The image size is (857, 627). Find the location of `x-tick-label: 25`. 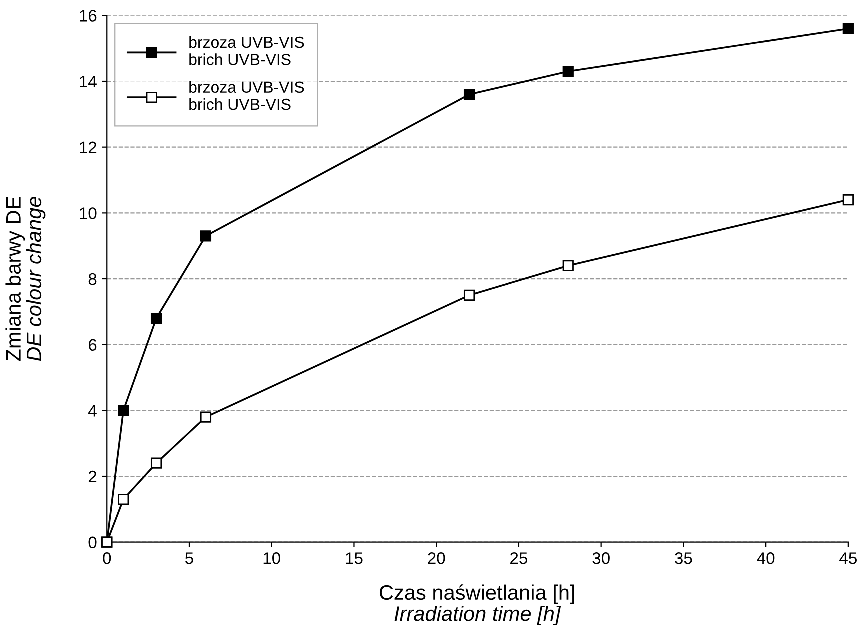

x-tick-label: 25 is located at coordinates (519, 558).